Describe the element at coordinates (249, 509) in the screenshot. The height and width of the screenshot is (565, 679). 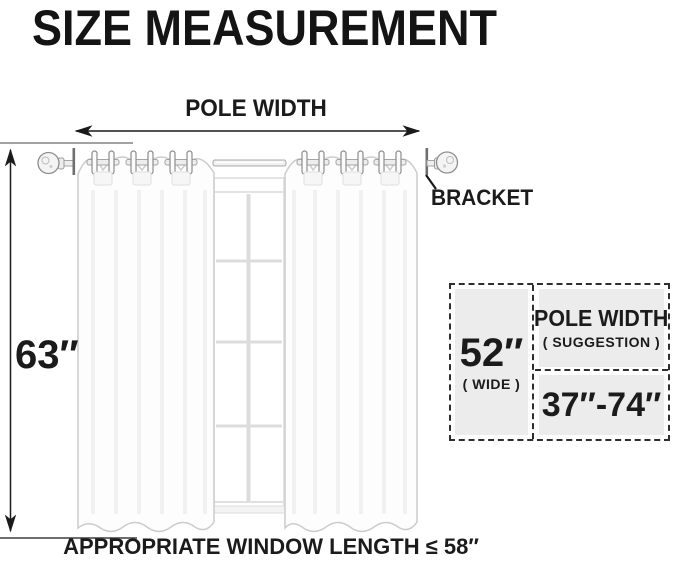
I see `window-sill` at that location.